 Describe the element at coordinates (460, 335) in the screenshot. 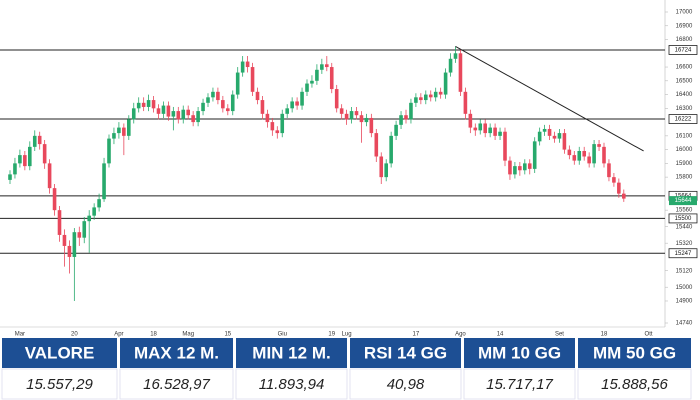

I see `x-tick-label: Ago` at that location.